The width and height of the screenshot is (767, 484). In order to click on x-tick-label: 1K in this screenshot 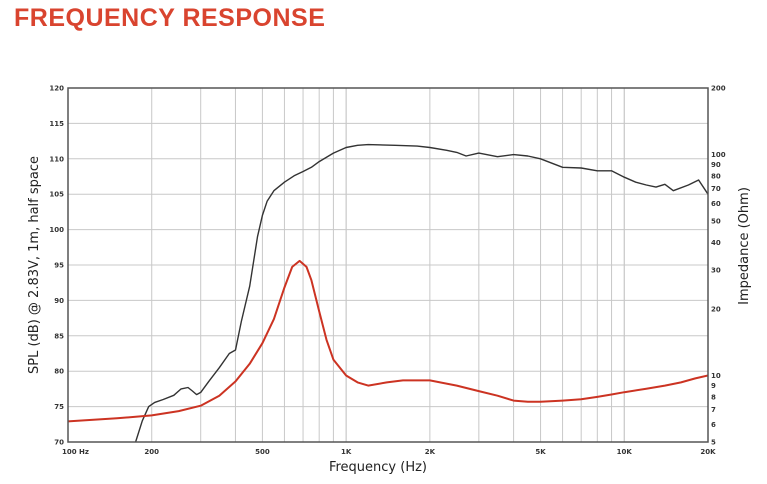, I will do `click(346, 452)`.